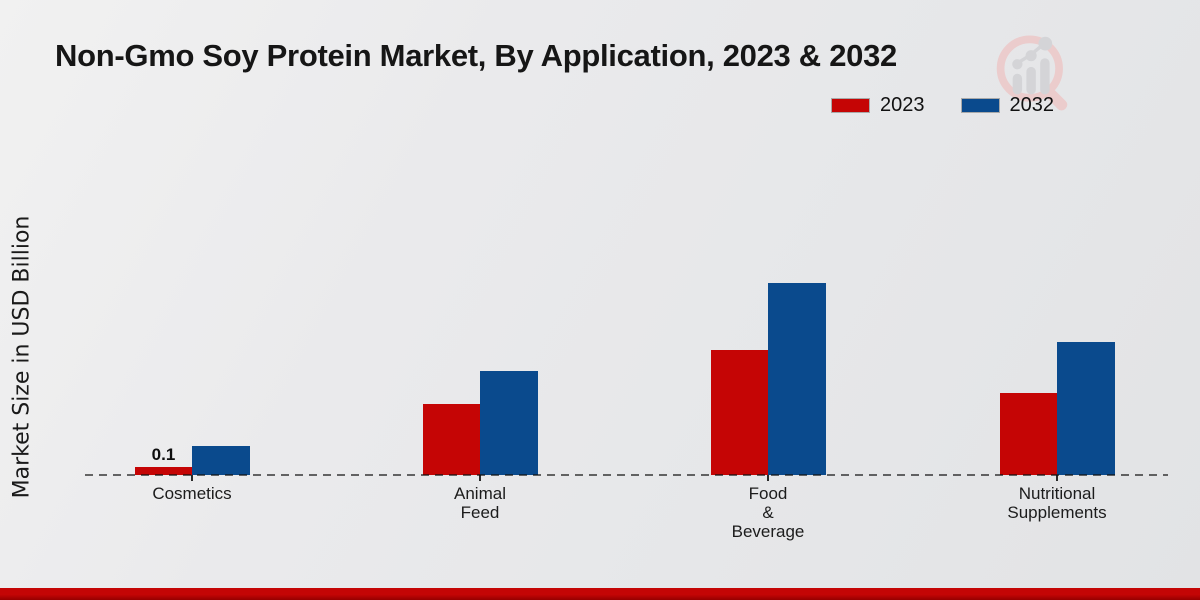 Image resolution: width=1200 pixels, height=600 pixels. What do you see at coordinates (902, 105) in the screenshot?
I see `legend-label-2023: 2023` at bounding box center [902, 105].